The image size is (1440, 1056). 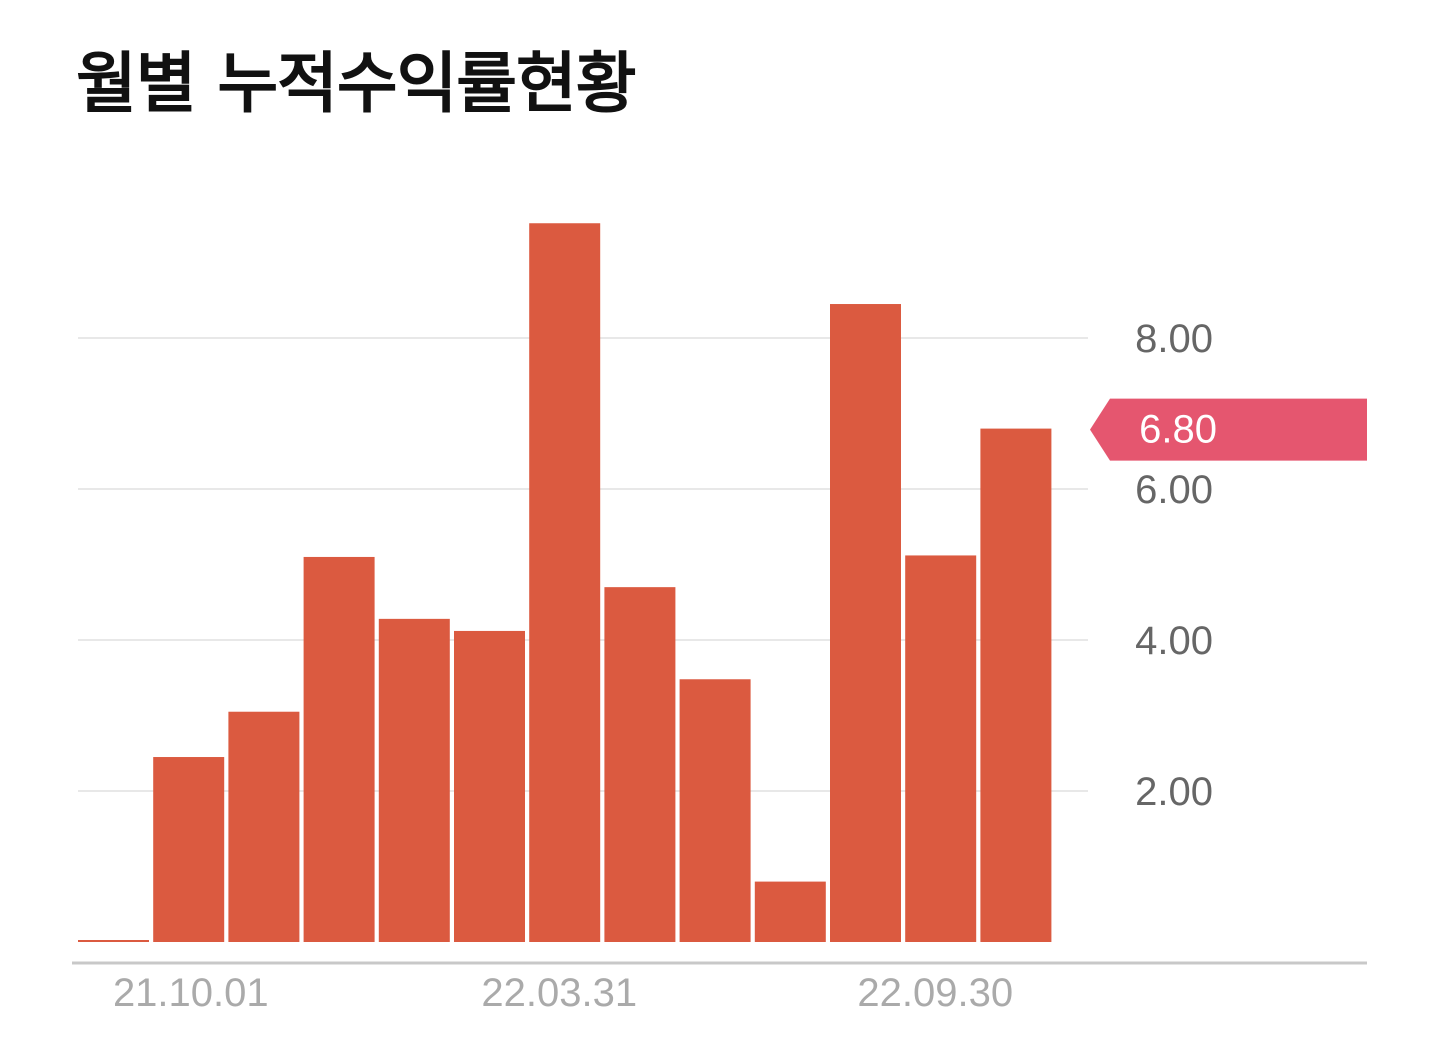 What do you see at coordinates (935, 993) in the screenshot?
I see `x-tick-label: 22.09.30` at bounding box center [935, 993].